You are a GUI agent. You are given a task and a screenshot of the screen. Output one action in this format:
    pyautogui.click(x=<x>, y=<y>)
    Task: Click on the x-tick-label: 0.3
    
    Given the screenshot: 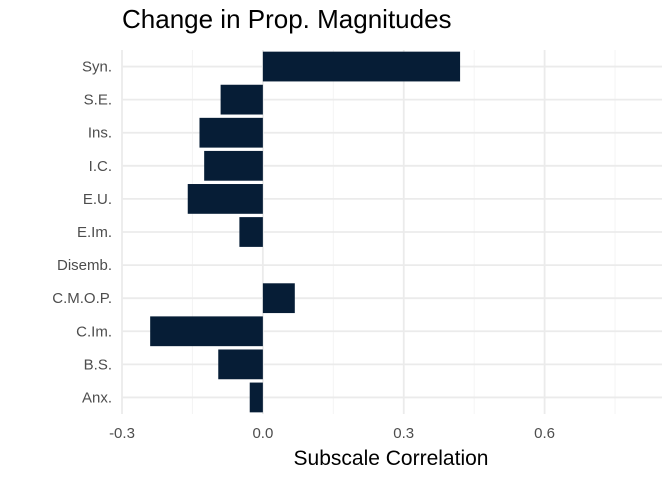 What is the action you would take?
    pyautogui.click(x=403, y=433)
    